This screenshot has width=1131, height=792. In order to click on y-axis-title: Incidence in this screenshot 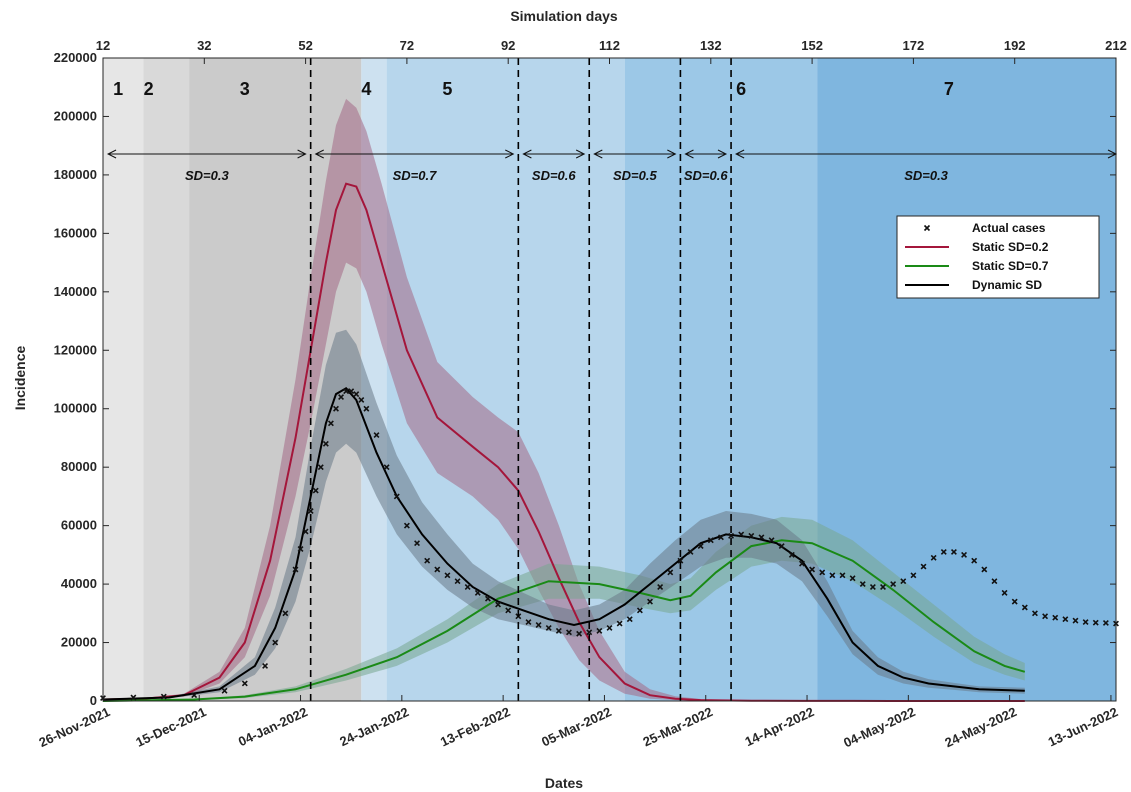, I will do `click(20, 378)`.